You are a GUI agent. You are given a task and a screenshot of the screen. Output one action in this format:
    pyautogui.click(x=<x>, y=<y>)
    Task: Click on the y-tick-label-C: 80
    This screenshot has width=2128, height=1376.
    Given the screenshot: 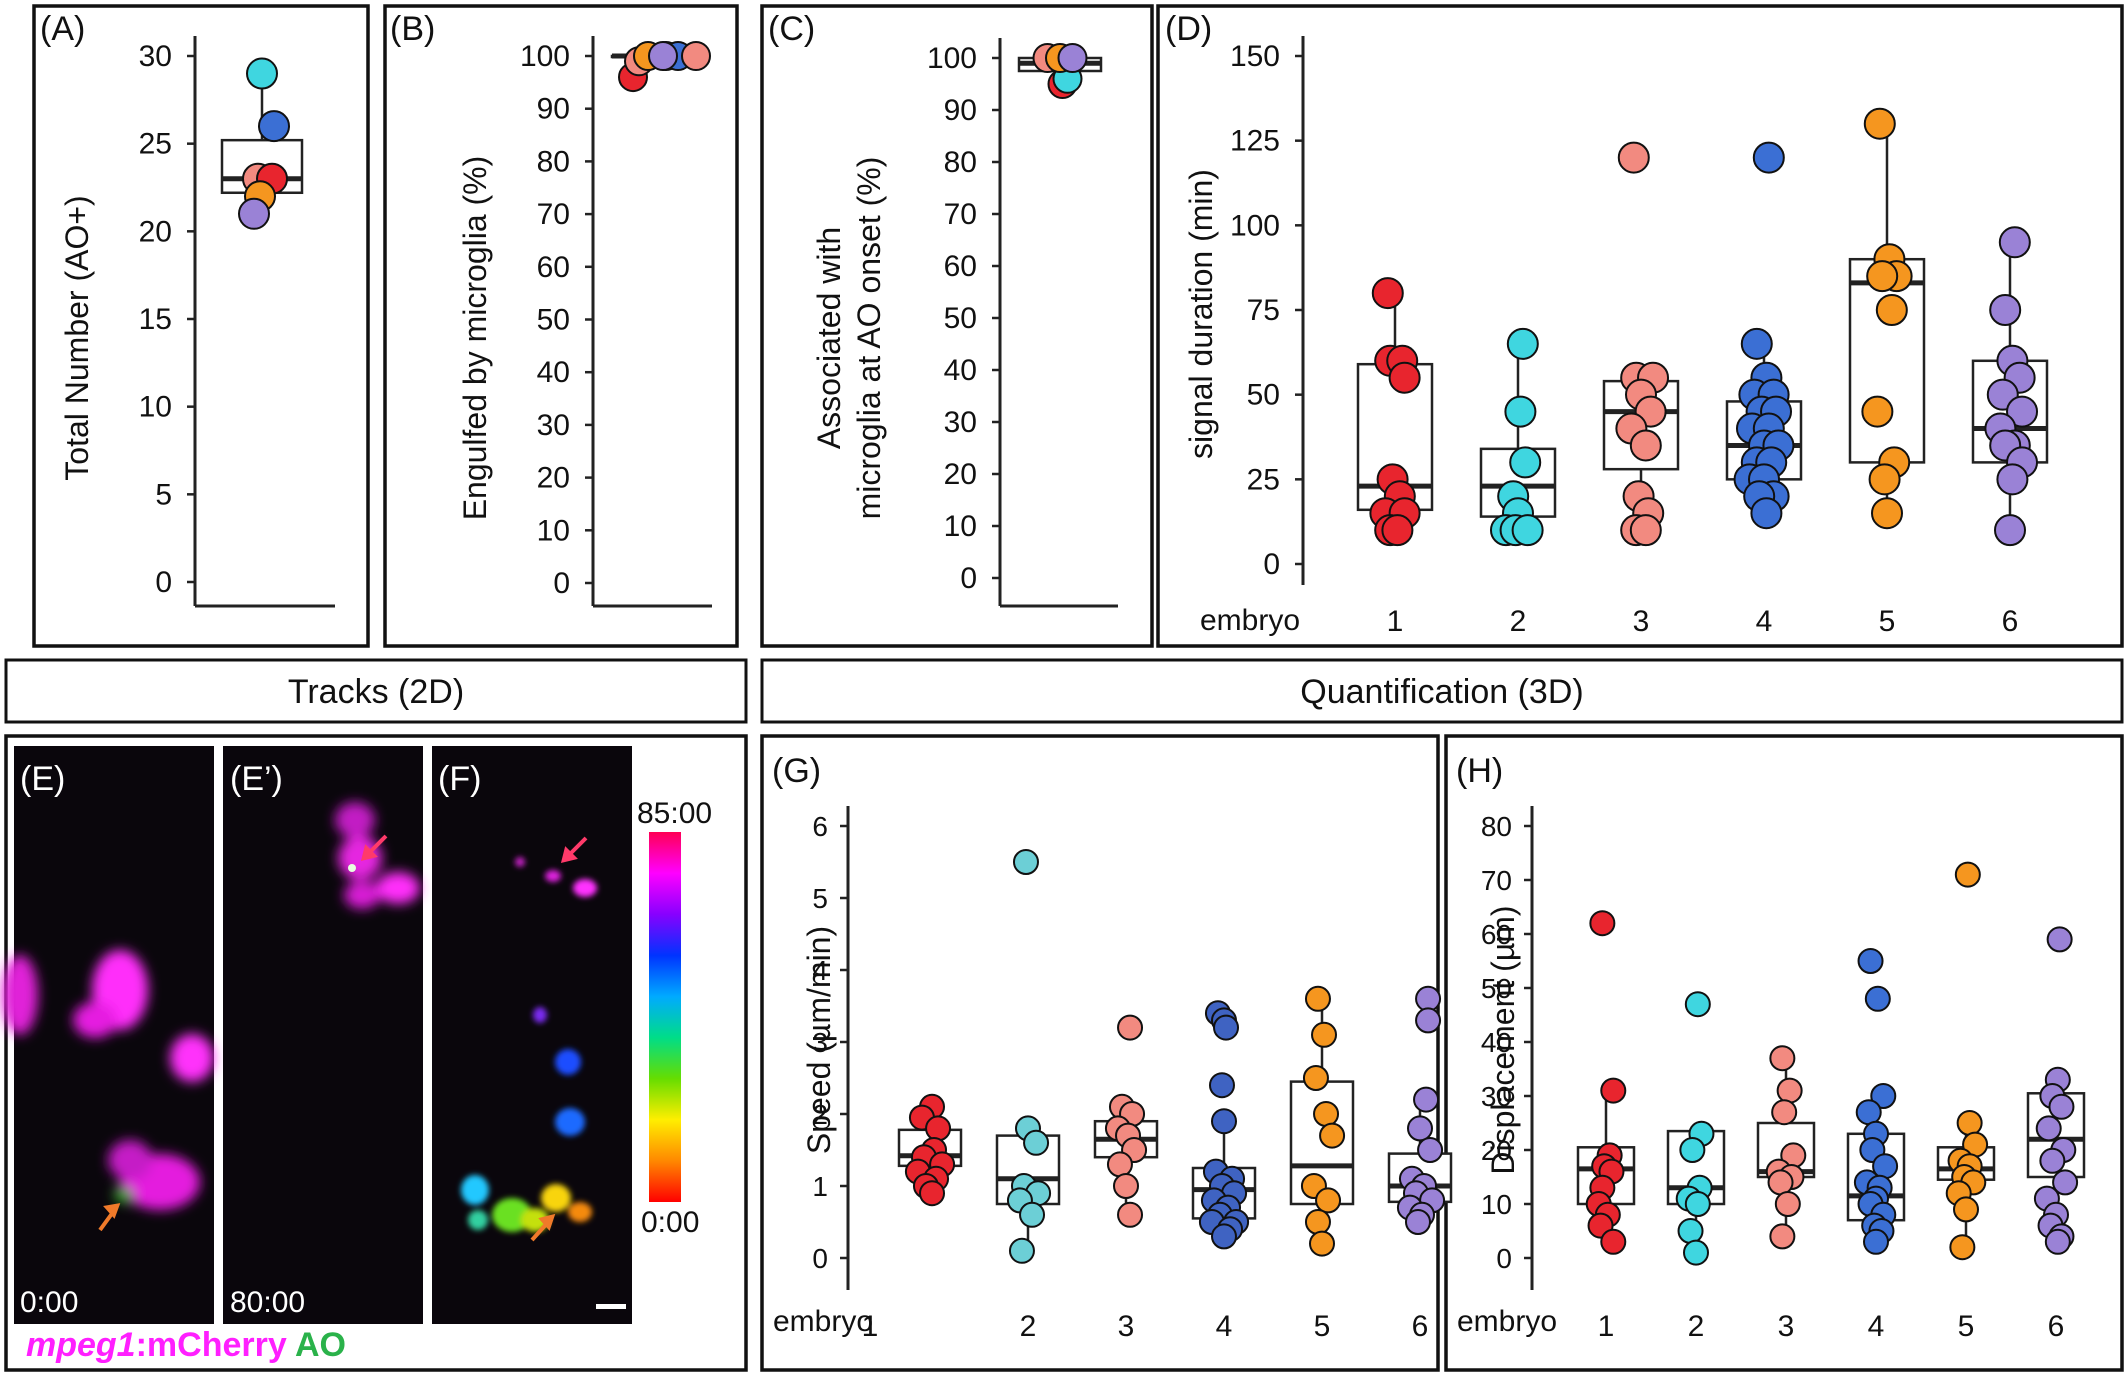 What is the action you would take?
    pyautogui.click(x=960, y=162)
    